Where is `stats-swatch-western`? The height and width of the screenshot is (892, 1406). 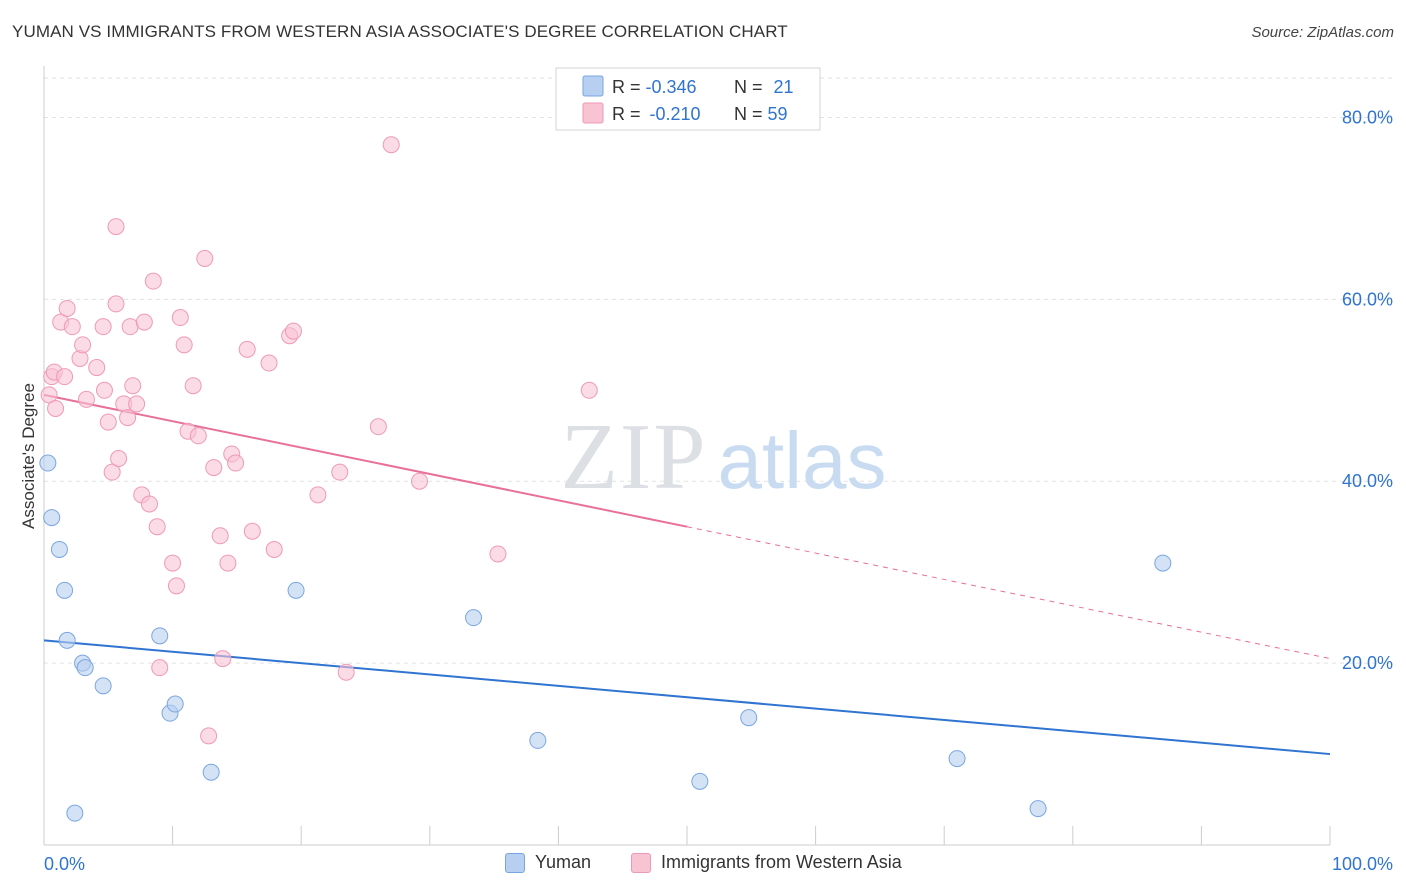
stats-swatch-western is located at coordinates (593, 113).